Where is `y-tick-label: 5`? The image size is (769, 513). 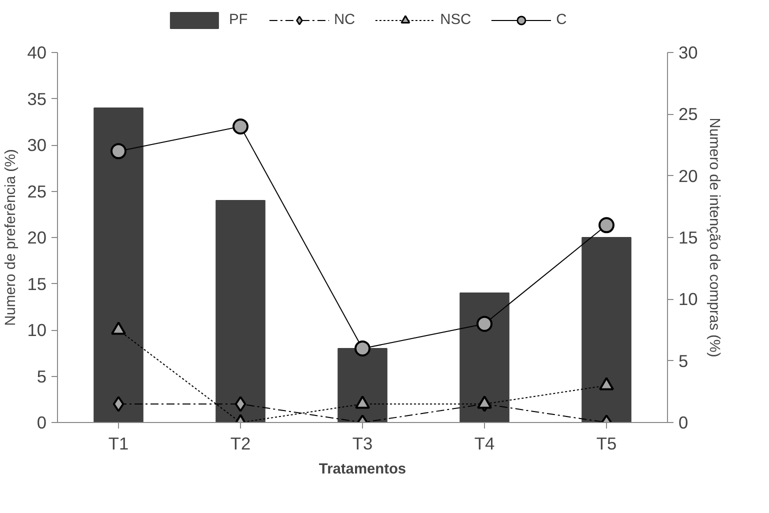
y-tick-label: 5 is located at coordinates (41, 376).